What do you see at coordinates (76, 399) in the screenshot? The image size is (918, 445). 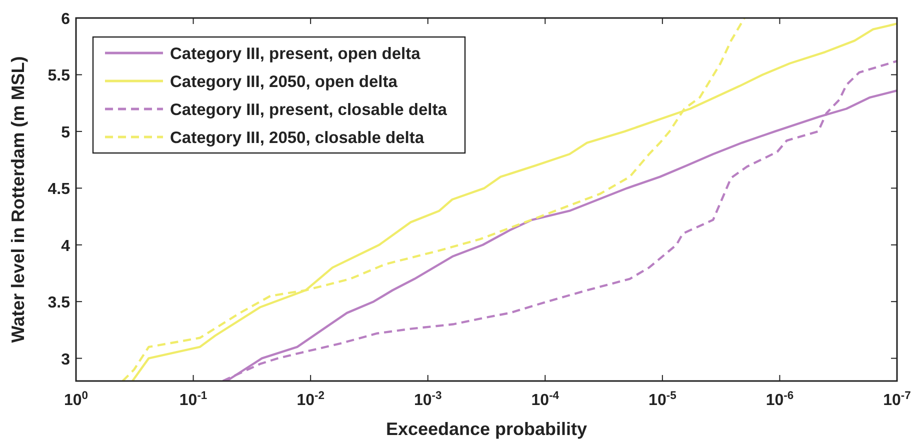 I see `x-tick-label: 10$^{0}$` at bounding box center [76, 399].